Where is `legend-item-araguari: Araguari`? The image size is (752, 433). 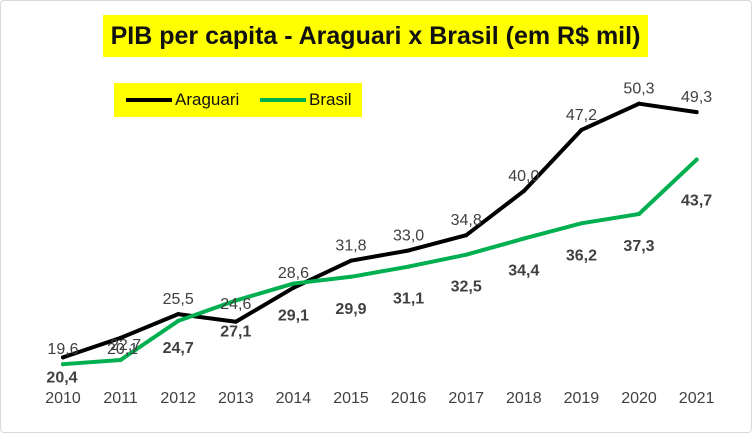
legend-item-araguari: Araguari is located at coordinates (182, 100).